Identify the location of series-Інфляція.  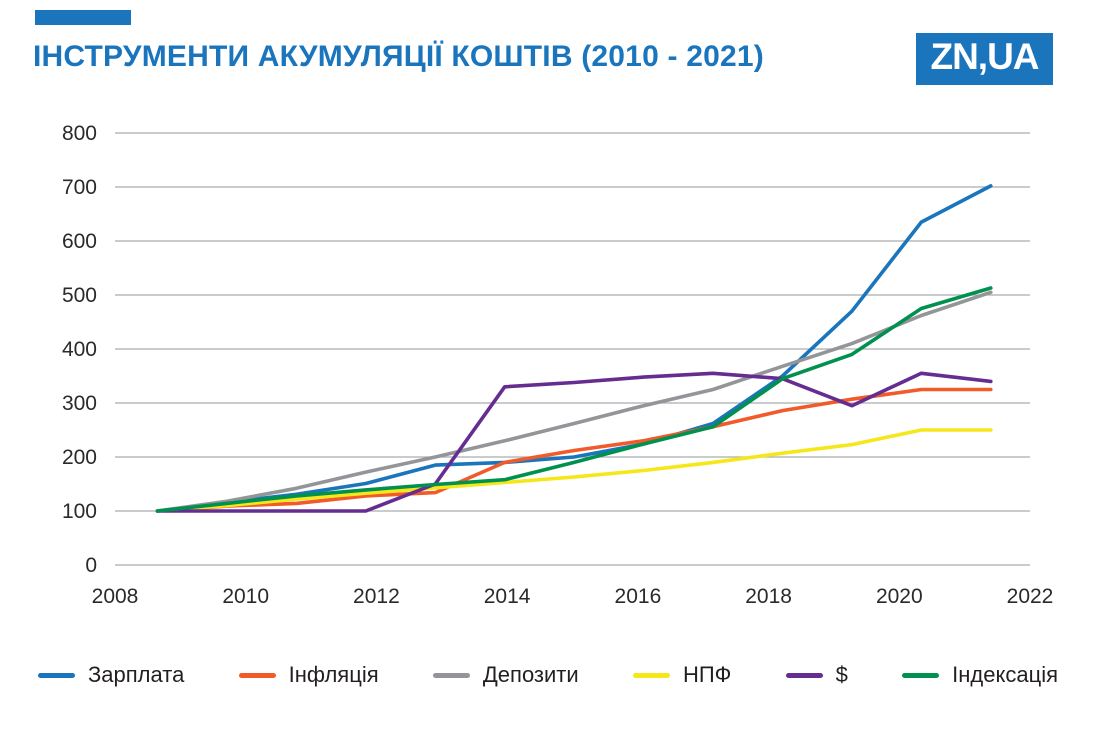
(574, 450).